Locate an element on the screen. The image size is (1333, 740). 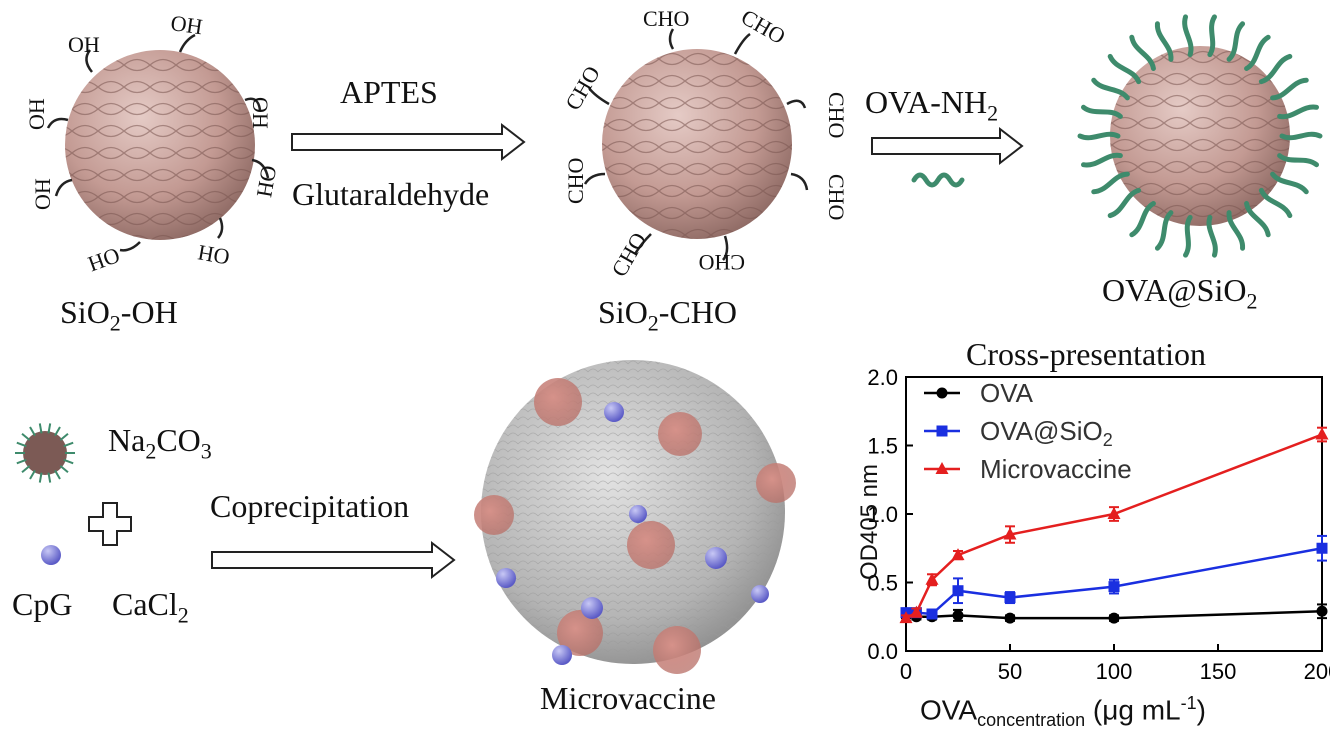
label-sub: 3 is located at coordinates (206, 451).